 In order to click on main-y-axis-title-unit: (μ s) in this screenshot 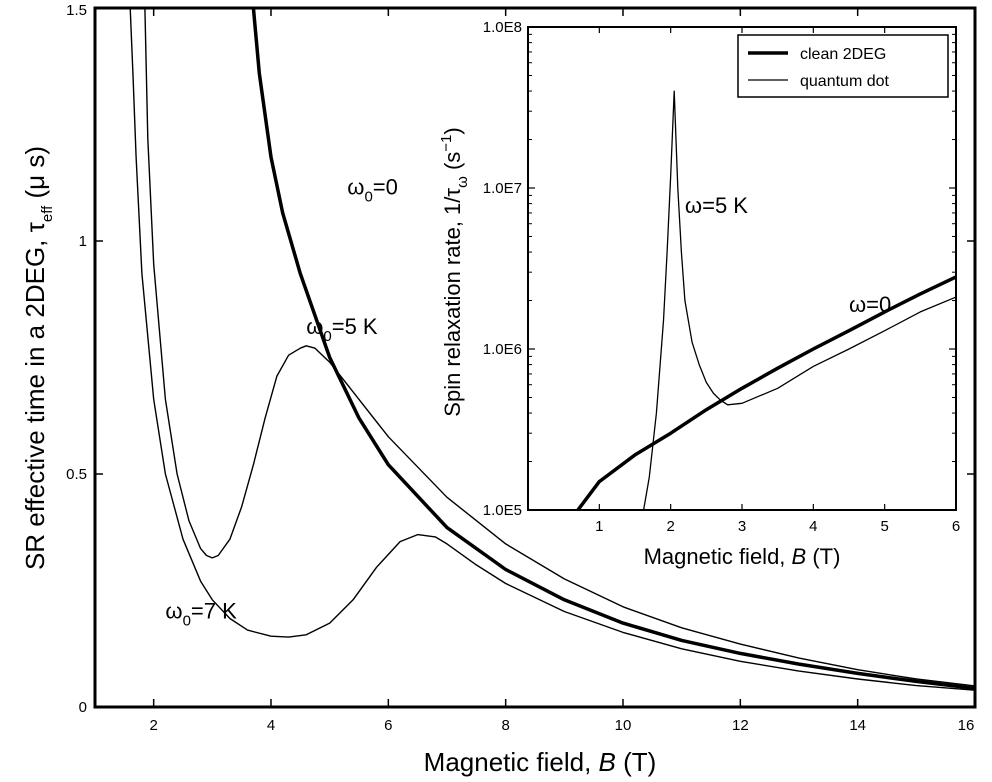, I will do `click(35, 176)`.